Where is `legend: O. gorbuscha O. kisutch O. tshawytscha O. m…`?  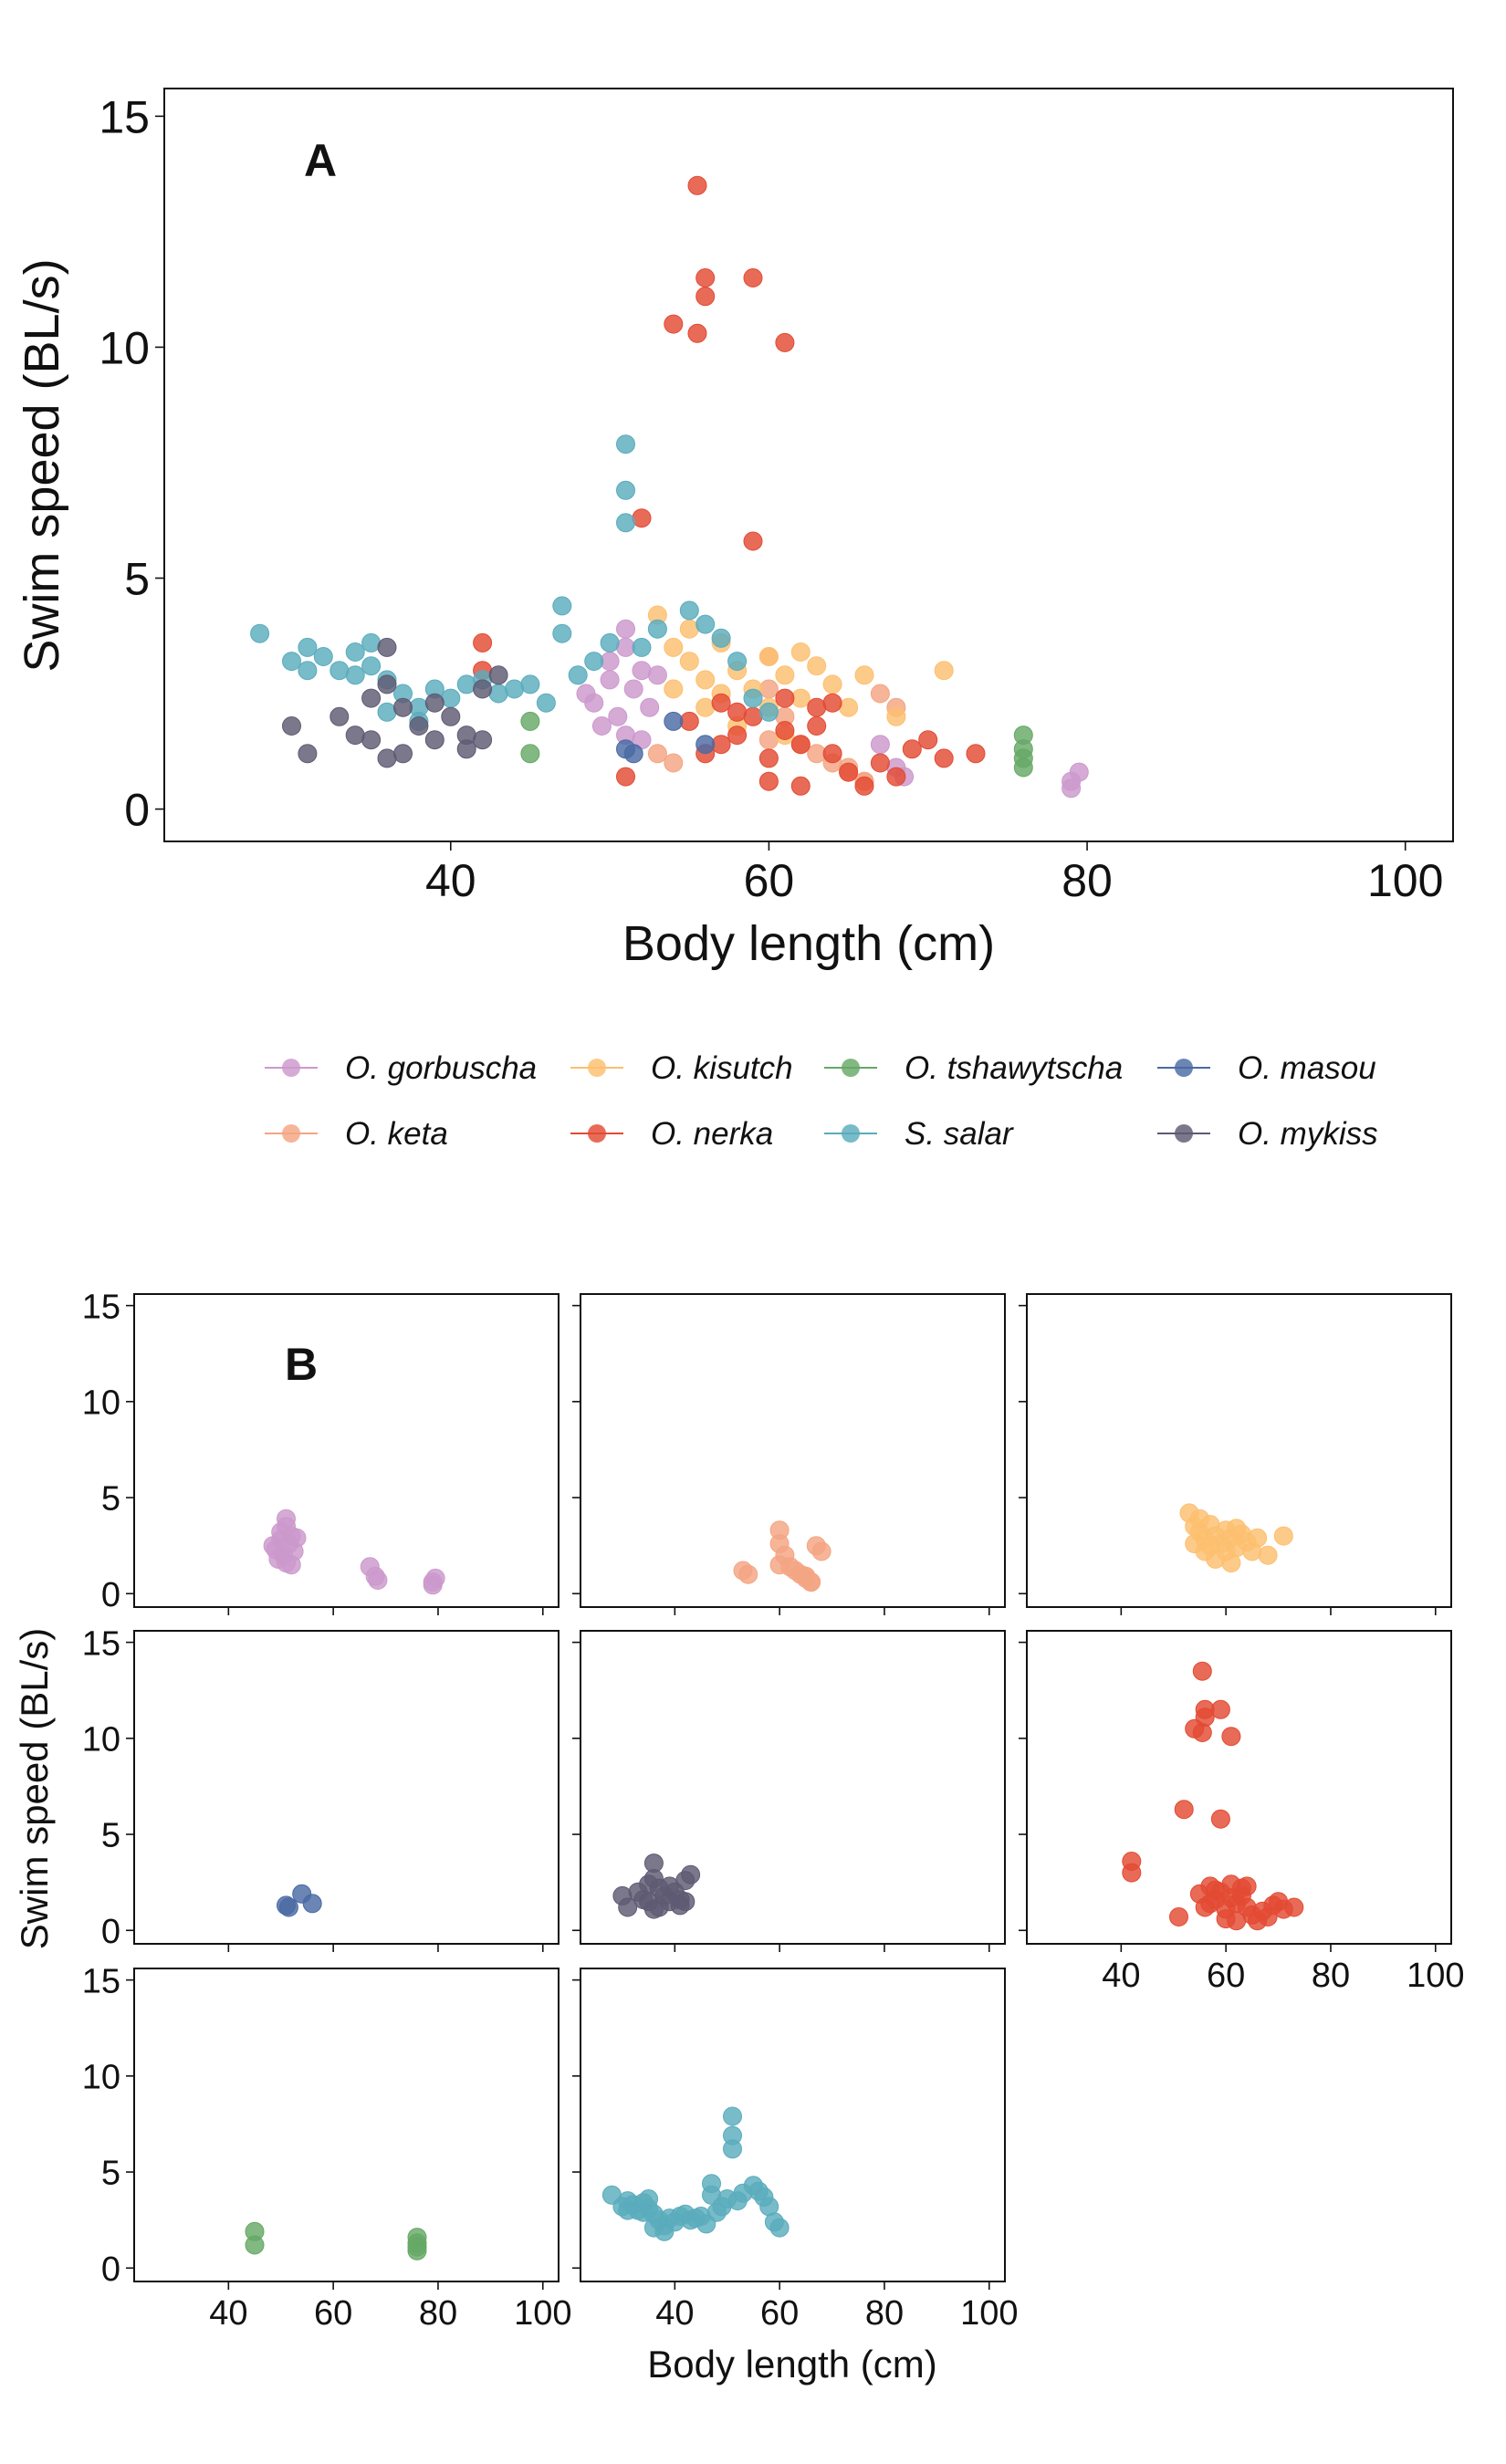
legend: O. gorbuscha O. kisutch O. tshawytscha O. m… is located at coordinates (821, 1101).